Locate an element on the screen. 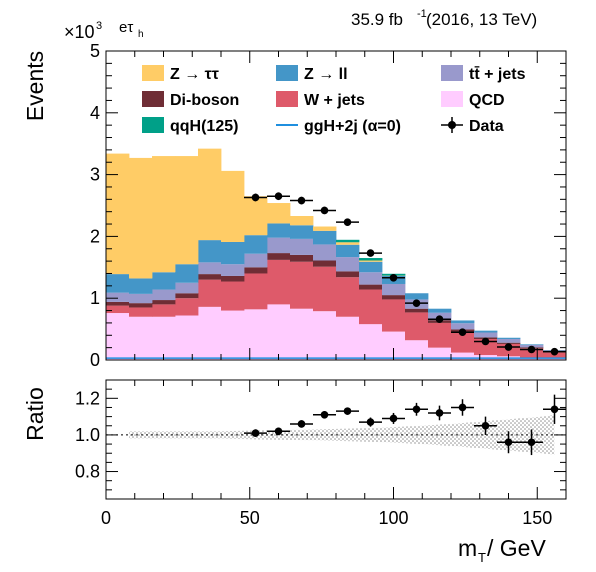 Image resolution: width=596 pixels, height=572 pixels. lumi-value: 35.9 fb is located at coordinates (377, 19).